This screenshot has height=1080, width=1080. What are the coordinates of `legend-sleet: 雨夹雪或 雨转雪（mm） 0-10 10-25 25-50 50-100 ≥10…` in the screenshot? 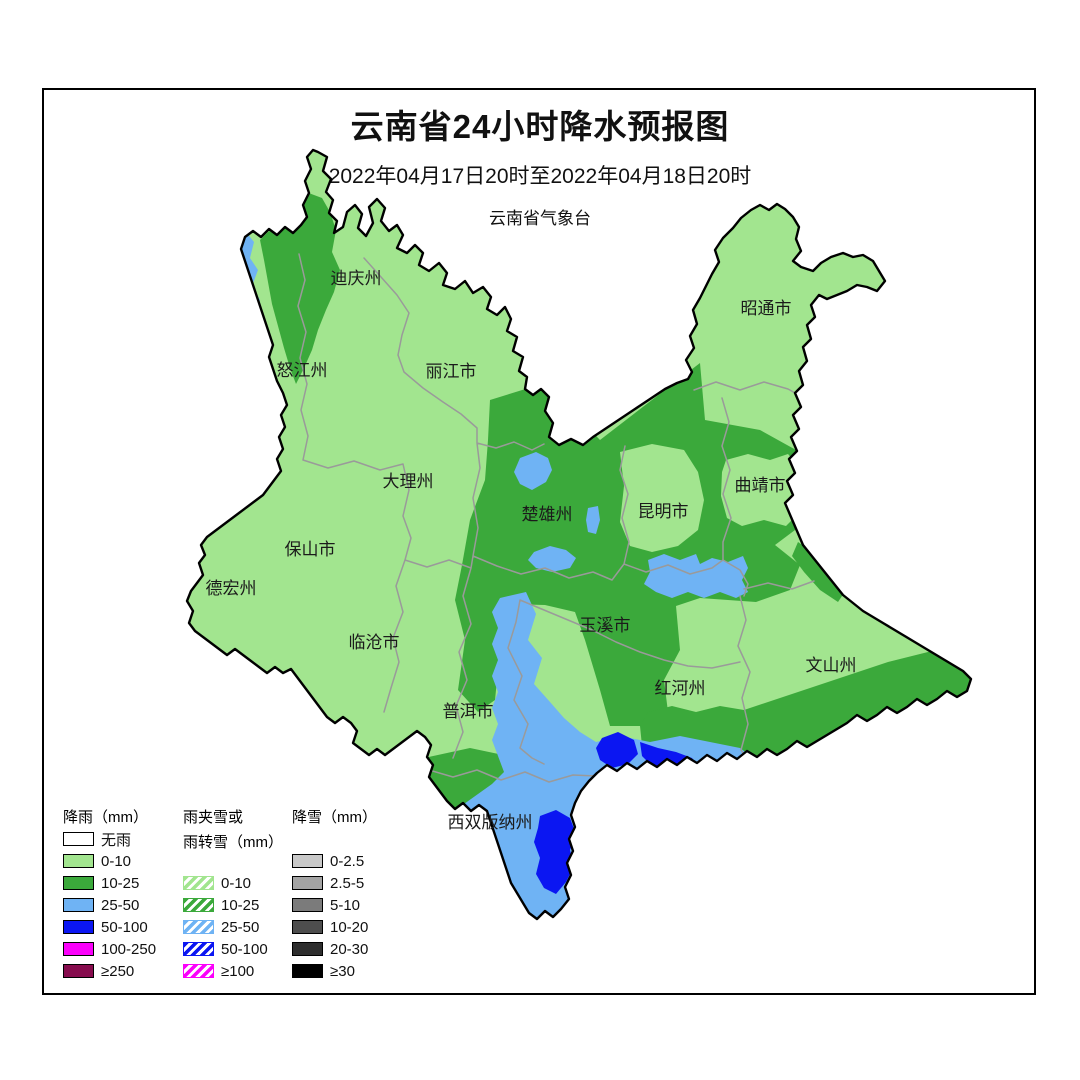 It's located at (240, 896).